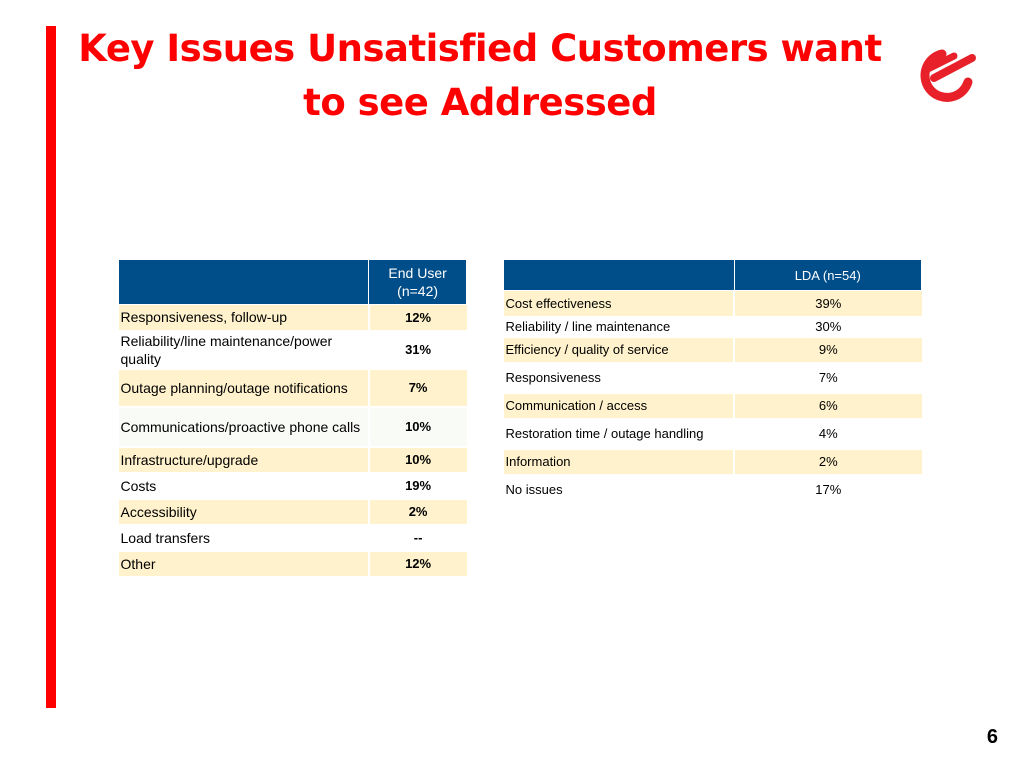 This screenshot has height=768, width=1024. Describe the element at coordinates (243, 318) in the screenshot. I see `row-label: Responsiveness, follow-up` at that location.